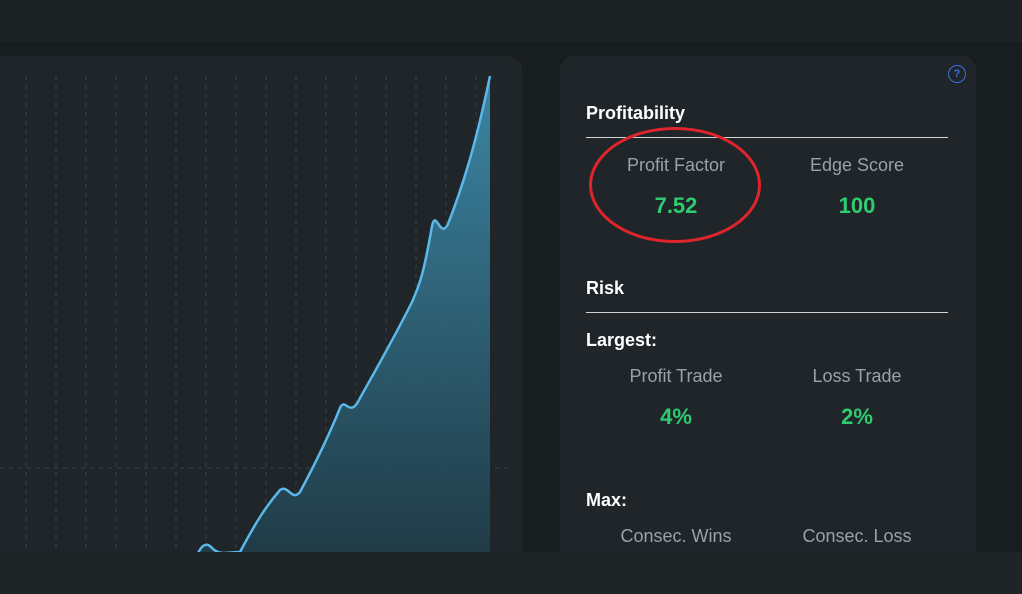 Image resolution: width=1022 pixels, height=594 pixels. I want to click on profit-factor-label: Profit Factor, so click(676, 165).